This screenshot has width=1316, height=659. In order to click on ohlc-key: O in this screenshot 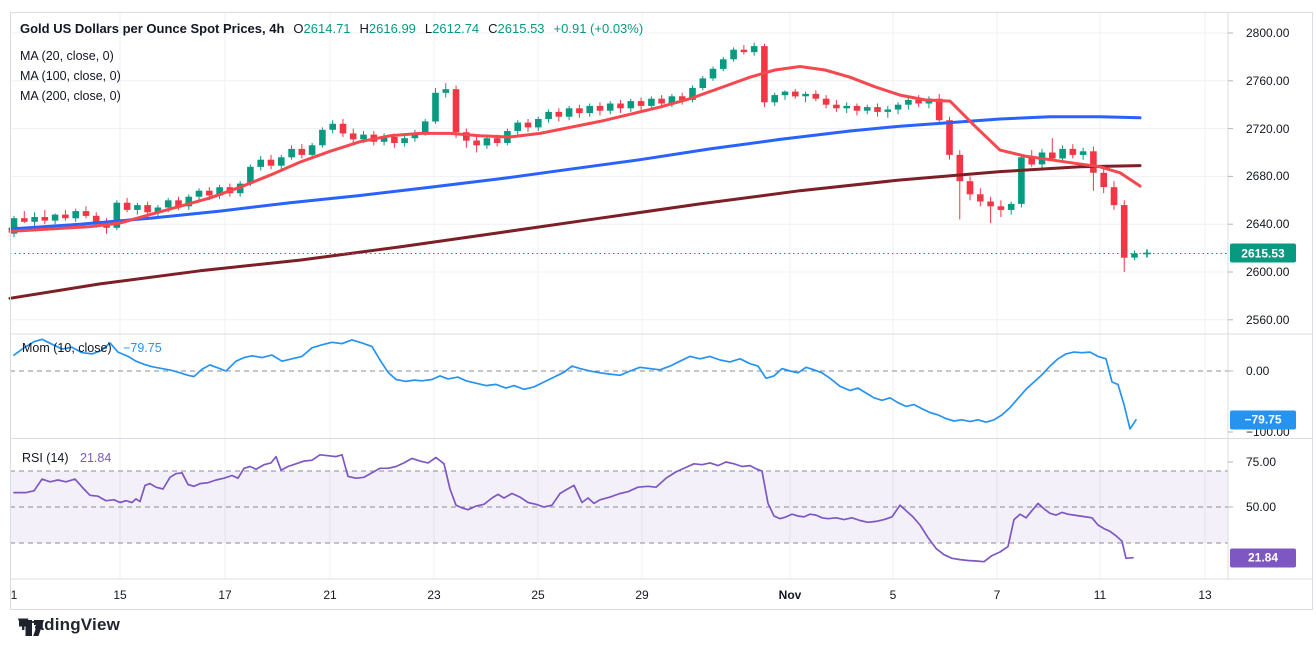, I will do `click(298, 28)`.